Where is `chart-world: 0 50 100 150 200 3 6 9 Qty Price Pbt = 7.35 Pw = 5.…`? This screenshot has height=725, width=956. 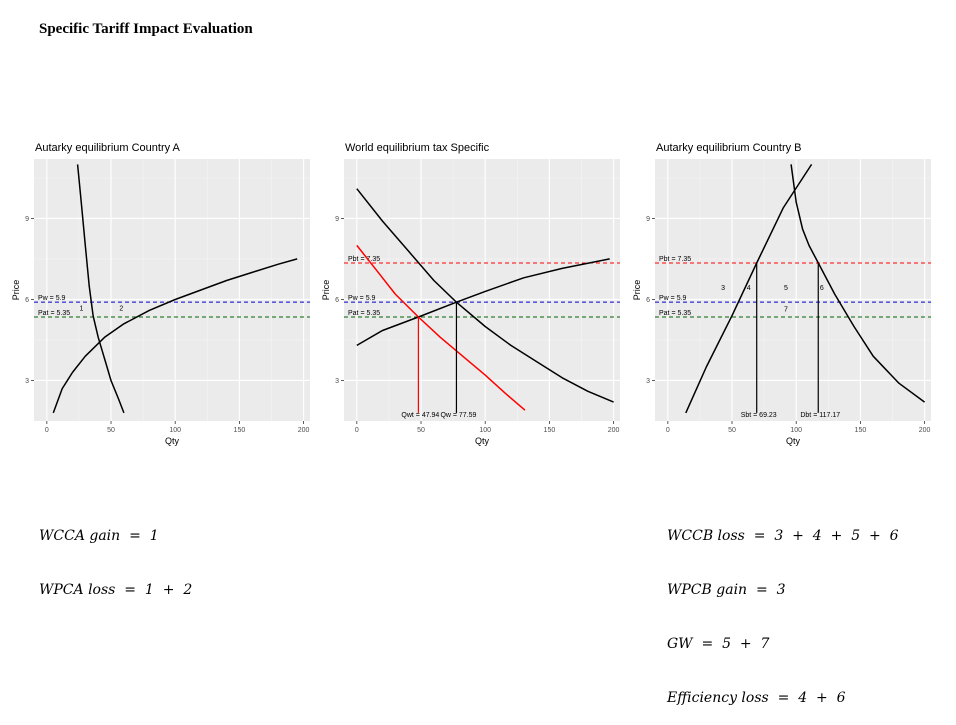
chart-world: 0 50 100 150 200 3 6 9 Qty Price Pbt = 7.35 Pw = 5.… is located at coordinates (470, 302).